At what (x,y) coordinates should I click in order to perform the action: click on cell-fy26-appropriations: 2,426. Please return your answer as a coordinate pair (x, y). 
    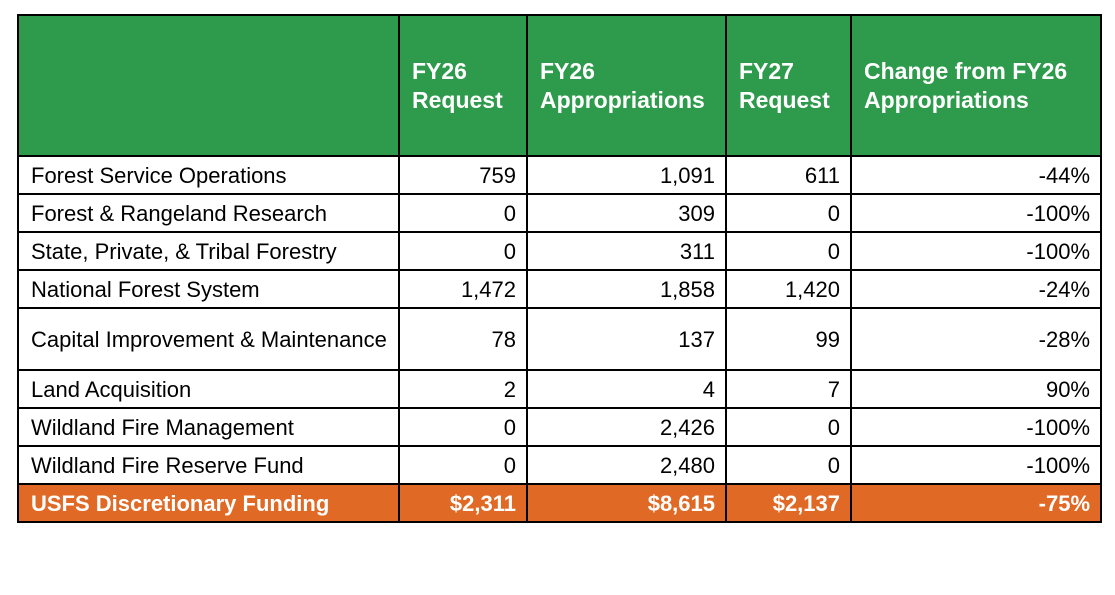
    Looking at the image, I should click on (626, 427).